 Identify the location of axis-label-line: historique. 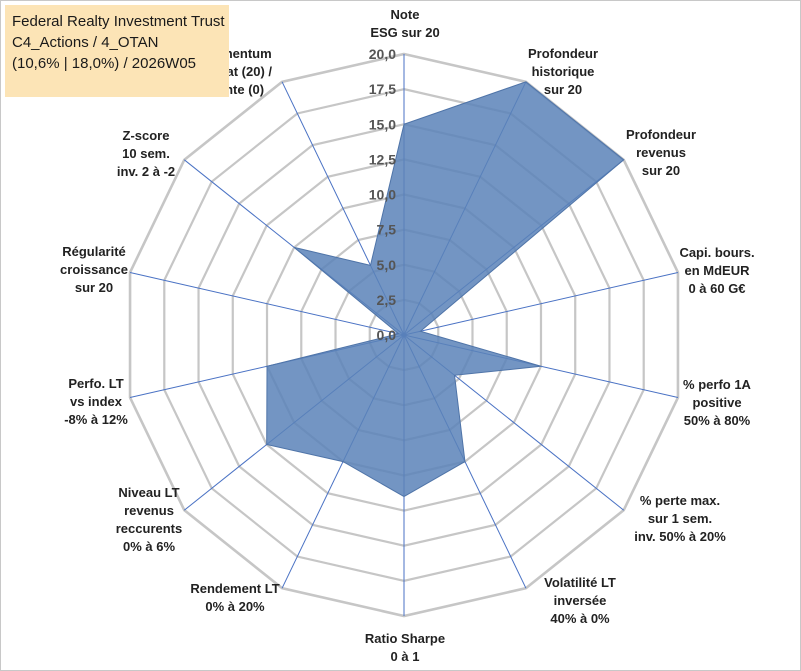
(563, 71).